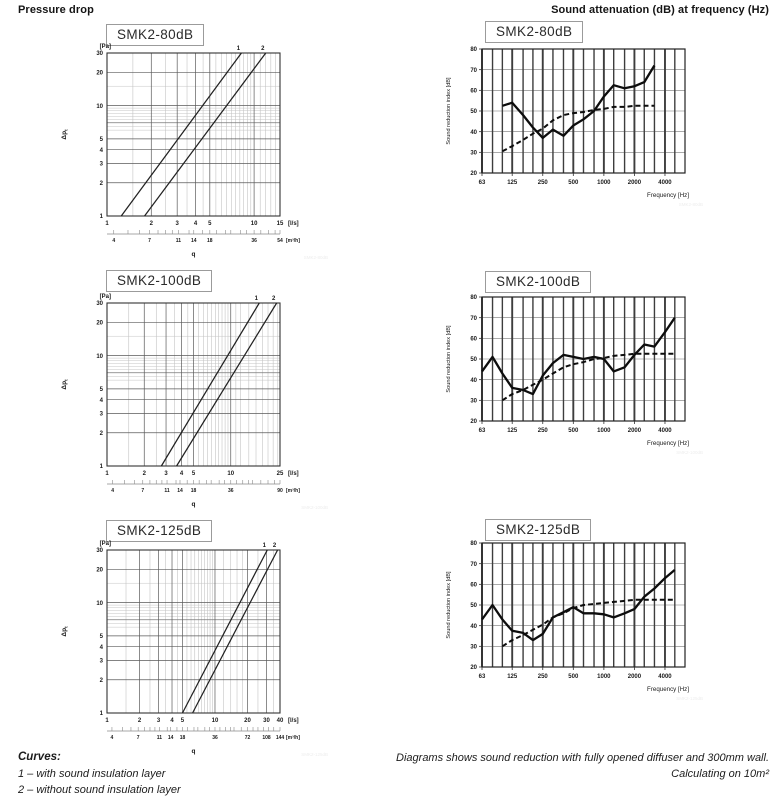 The image size is (776, 800). What do you see at coordinates (56, 10) in the screenshot?
I see `pressure-drop-heading: Pressure drop` at bounding box center [56, 10].